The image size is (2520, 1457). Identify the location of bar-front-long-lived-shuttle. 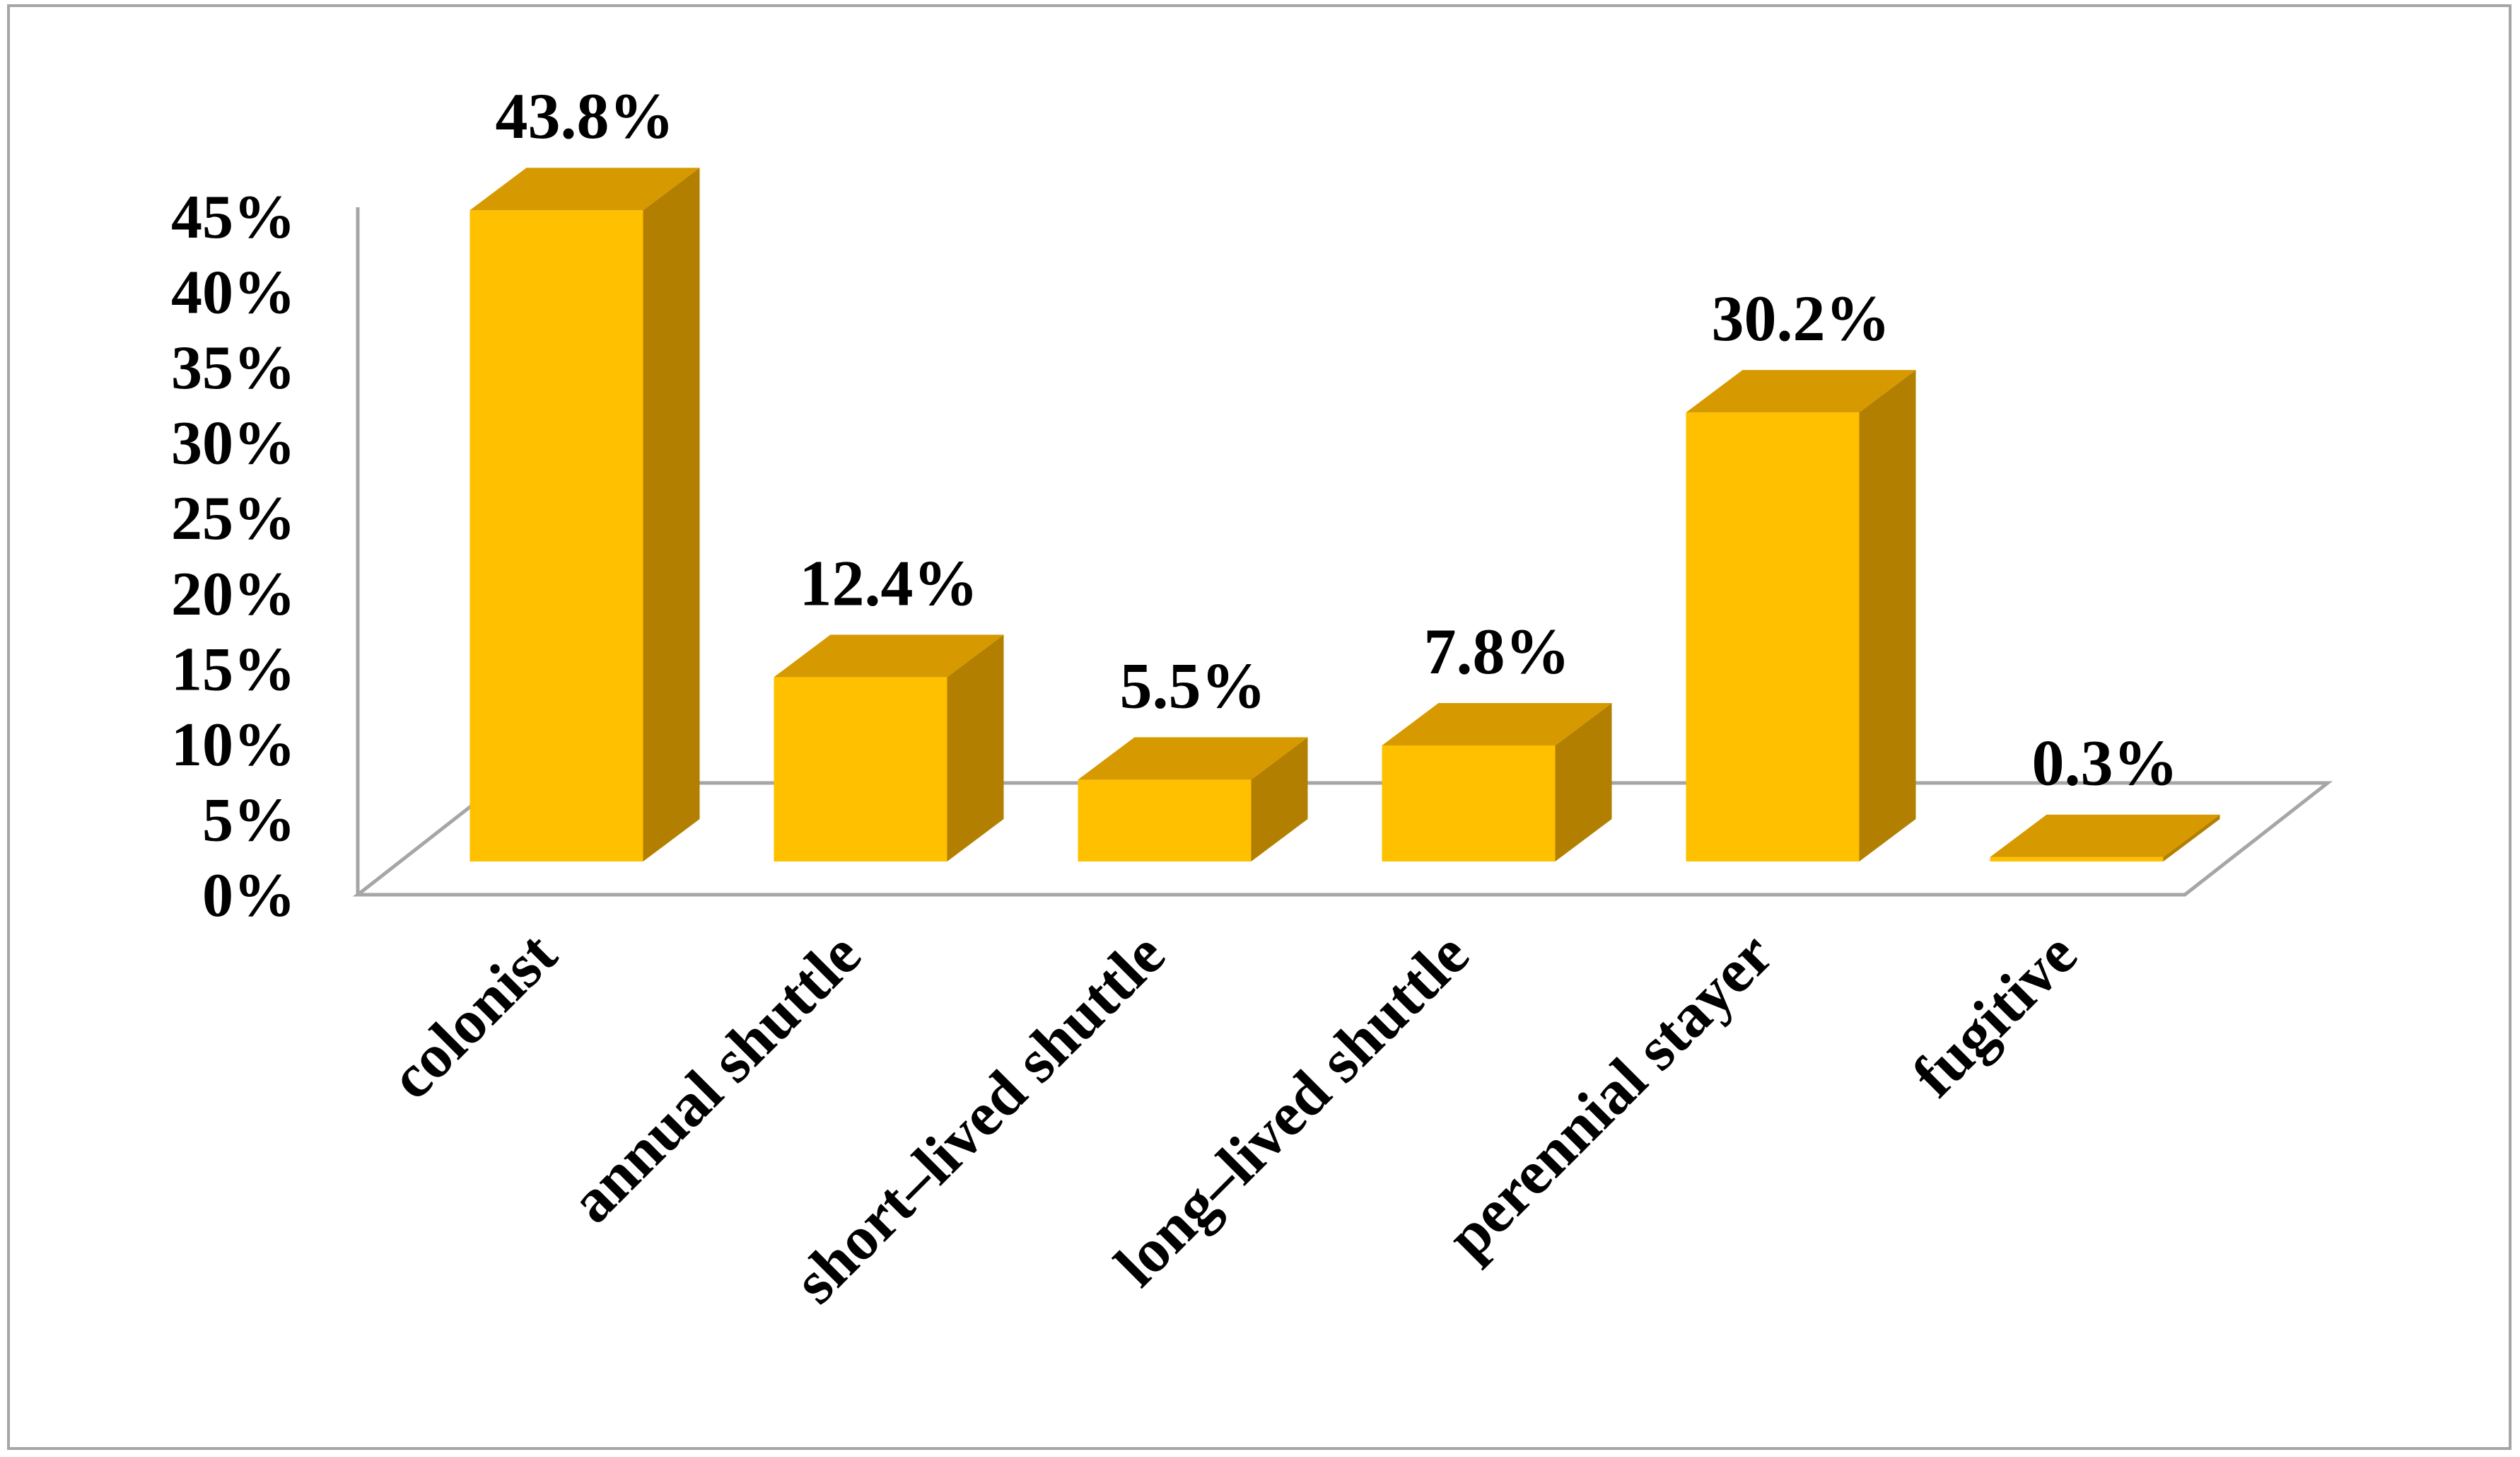
(1469, 803).